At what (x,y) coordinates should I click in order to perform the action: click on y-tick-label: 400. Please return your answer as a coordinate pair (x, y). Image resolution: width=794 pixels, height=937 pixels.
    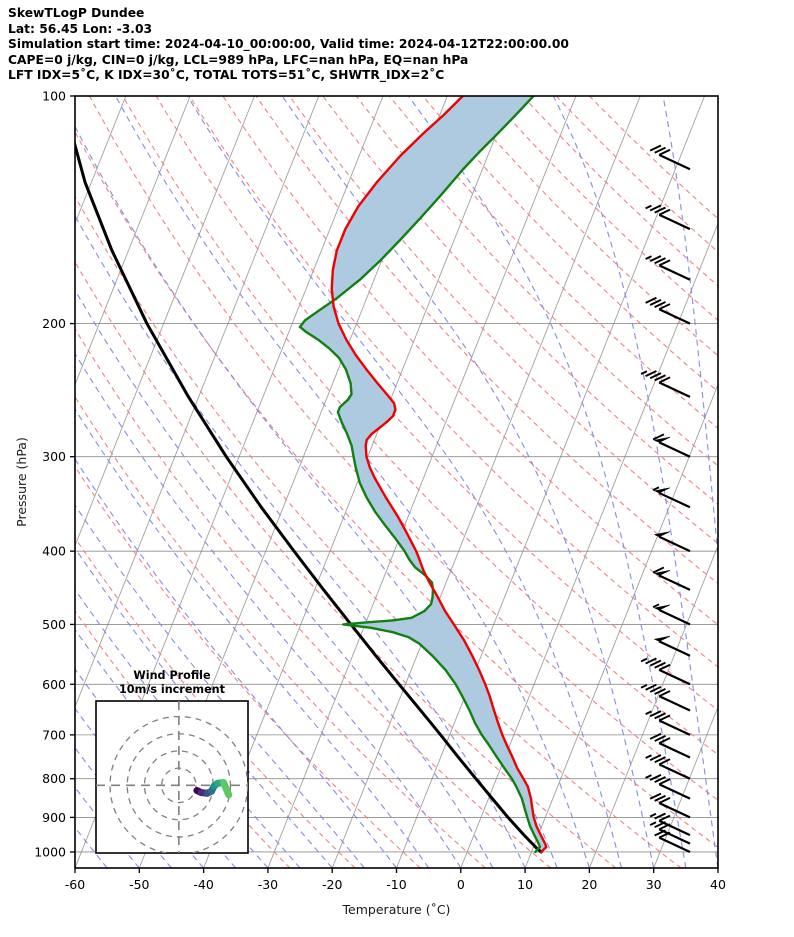
    Looking at the image, I should click on (54, 551).